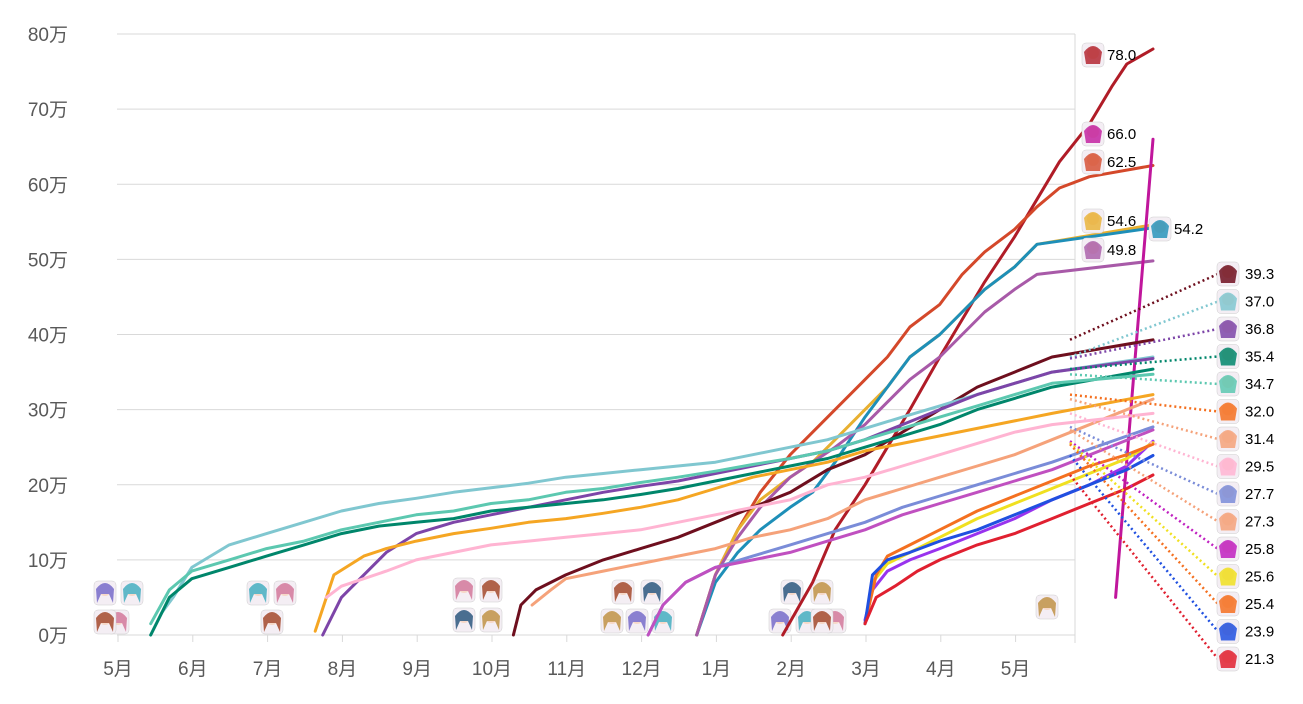  I want to click on x-tick-label: 10月, so click(492, 669).